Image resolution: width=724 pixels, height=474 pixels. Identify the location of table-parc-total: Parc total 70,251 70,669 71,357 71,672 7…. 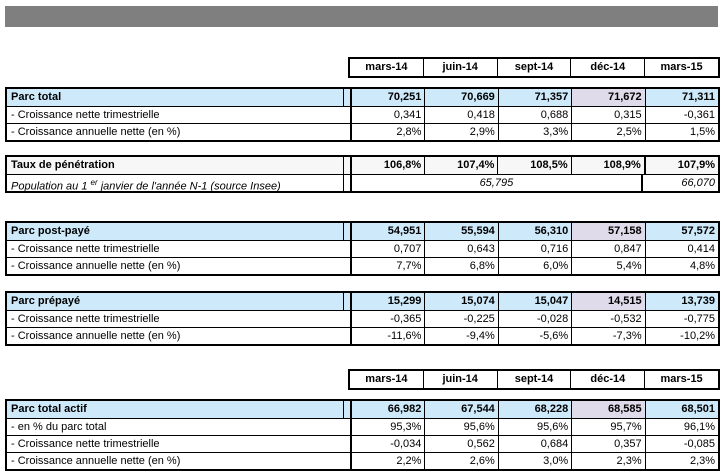
(362, 114).